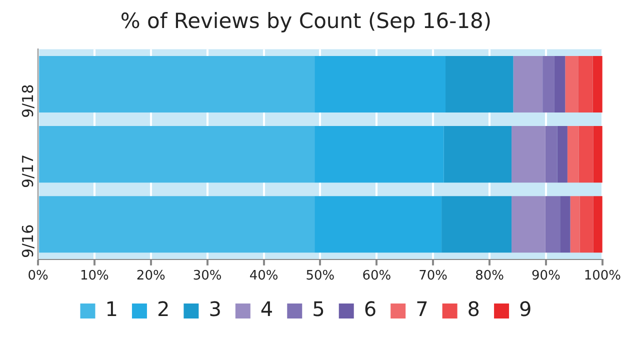 This screenshot has height=339, width=632. I want to click on x-tick-label: 70%, so click(433, 276).